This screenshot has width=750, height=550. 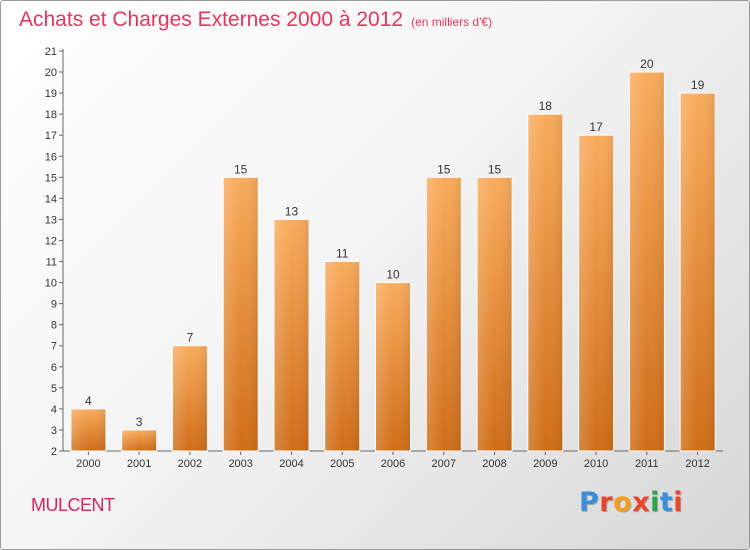 I want to click on y-tick-label: 8, so click(x=54, y=326).